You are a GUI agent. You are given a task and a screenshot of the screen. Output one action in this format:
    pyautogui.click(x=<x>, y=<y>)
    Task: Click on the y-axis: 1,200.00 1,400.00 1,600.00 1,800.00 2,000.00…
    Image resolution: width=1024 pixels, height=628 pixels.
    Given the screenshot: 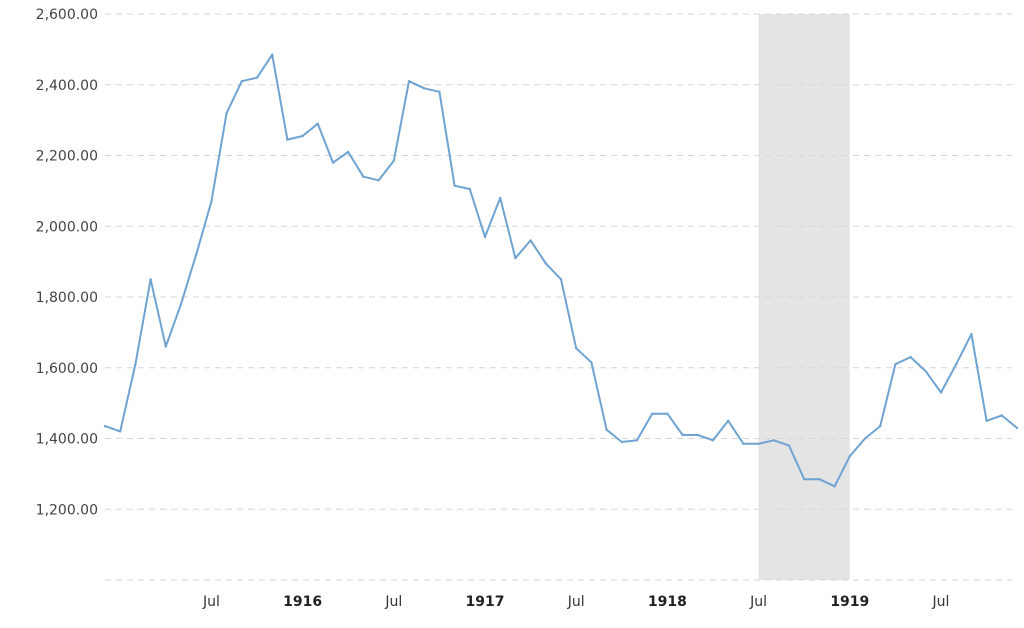 What is the action you would take?
    pyautogui.click(x=67, y=262)
    